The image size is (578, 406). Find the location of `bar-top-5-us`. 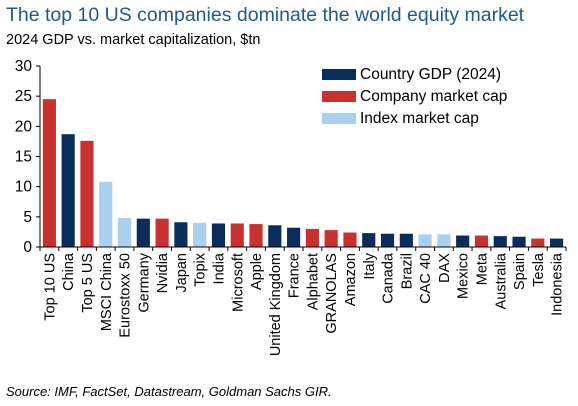

bar-top-5-us is located at coordinates (87, 193).